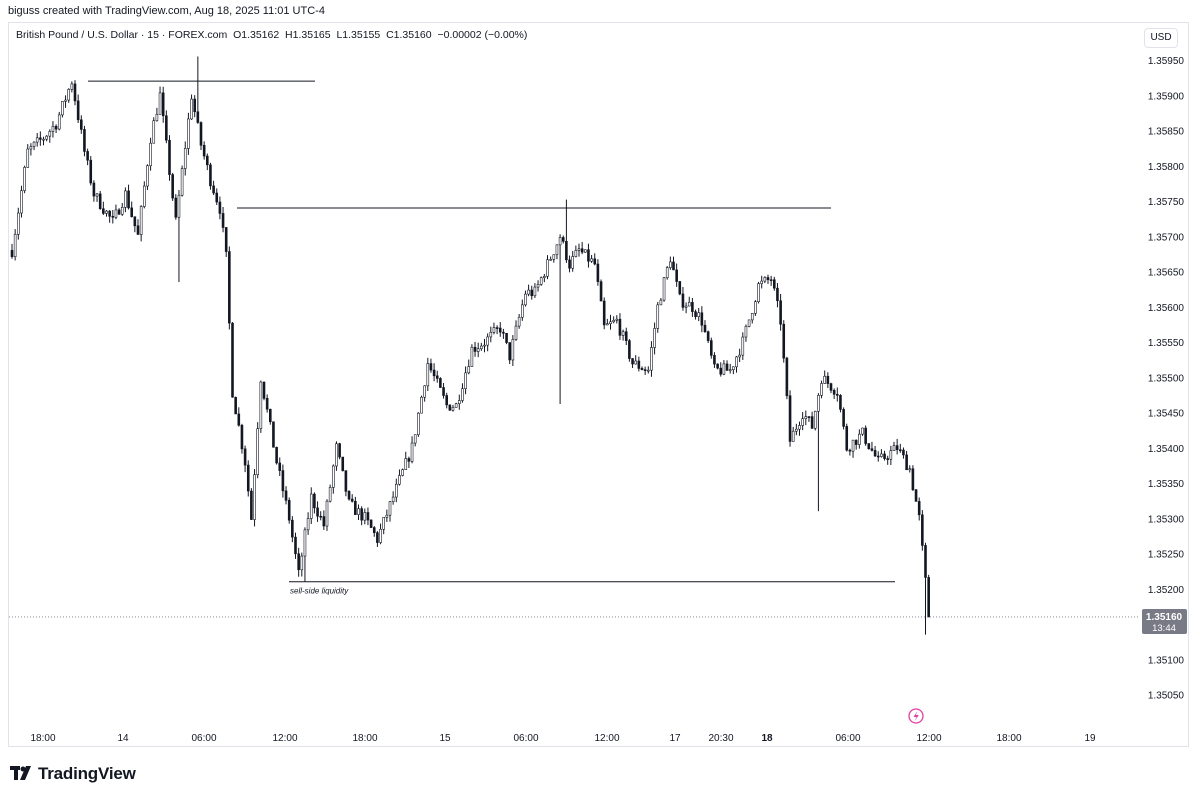 The image size is (1200, 798). I want to click on y-tick-label: 1.35750, so click(1166, 202).